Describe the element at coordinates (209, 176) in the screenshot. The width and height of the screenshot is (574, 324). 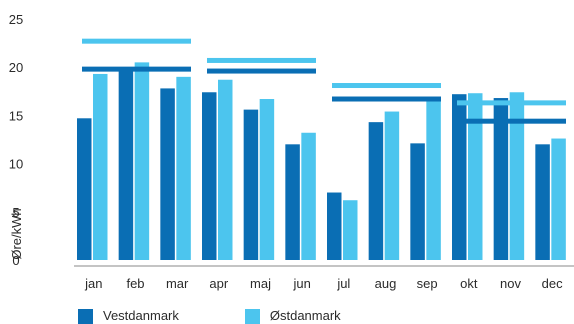
I see `bar-vestdanmark-apr` at that location.